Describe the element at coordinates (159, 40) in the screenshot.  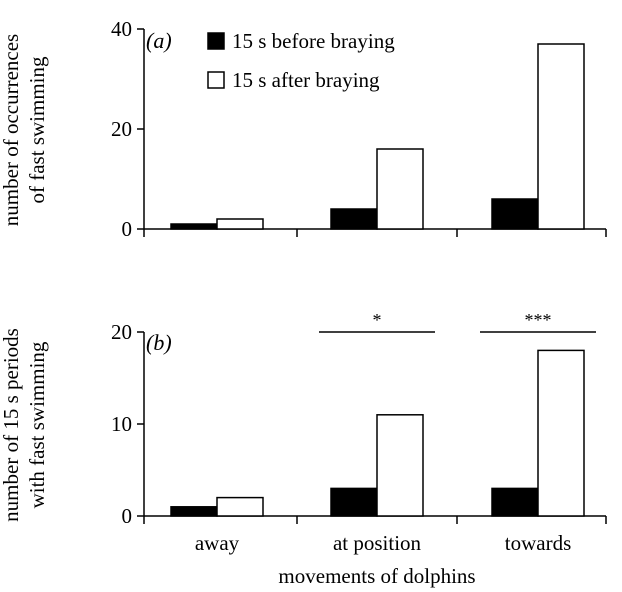
I see `panel-label-a: (a)` at that location.